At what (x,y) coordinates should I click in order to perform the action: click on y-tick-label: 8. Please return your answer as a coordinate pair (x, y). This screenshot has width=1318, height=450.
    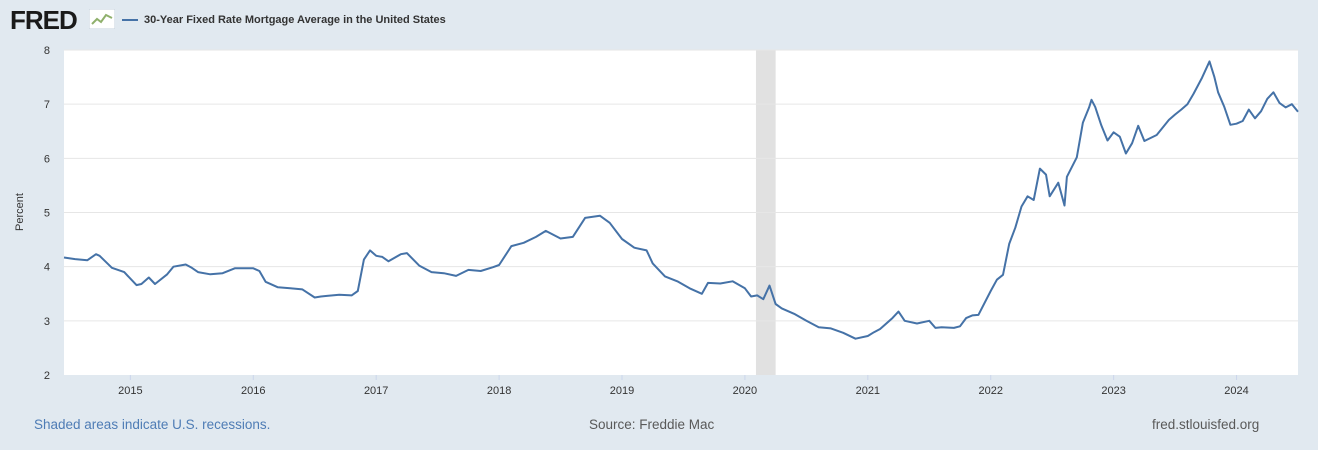
    Looking at the image, I should click on (47, 51).